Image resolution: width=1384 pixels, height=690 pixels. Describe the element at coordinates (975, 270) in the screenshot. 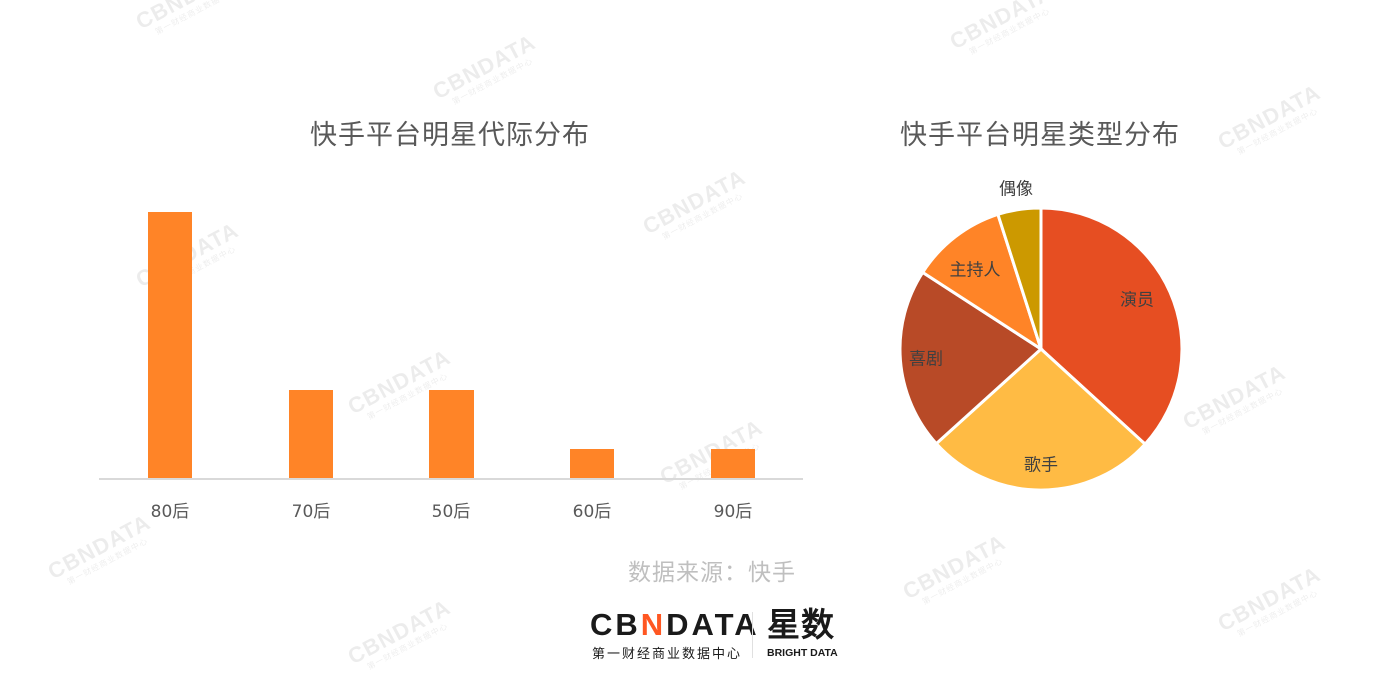

I see `pie-label-host: 主持人` at that location.